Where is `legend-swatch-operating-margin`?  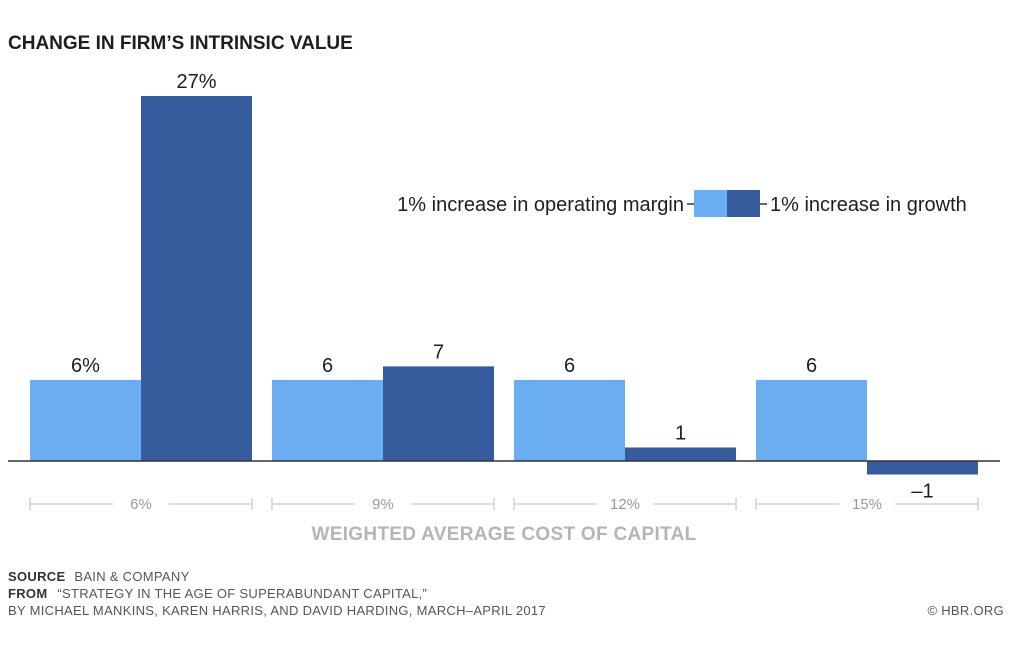
legend-swatch-operating-margin is located at coordinates (710, 203).